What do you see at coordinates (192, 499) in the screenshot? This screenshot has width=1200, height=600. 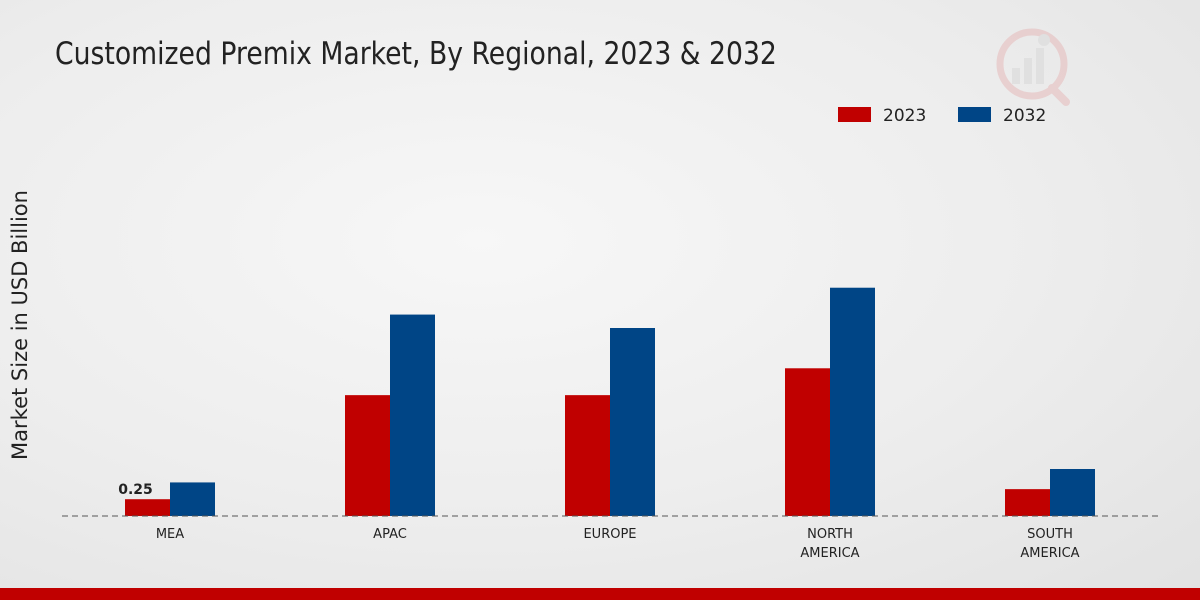 I see `bar-2032-mea` at bounding box center [192, 499].